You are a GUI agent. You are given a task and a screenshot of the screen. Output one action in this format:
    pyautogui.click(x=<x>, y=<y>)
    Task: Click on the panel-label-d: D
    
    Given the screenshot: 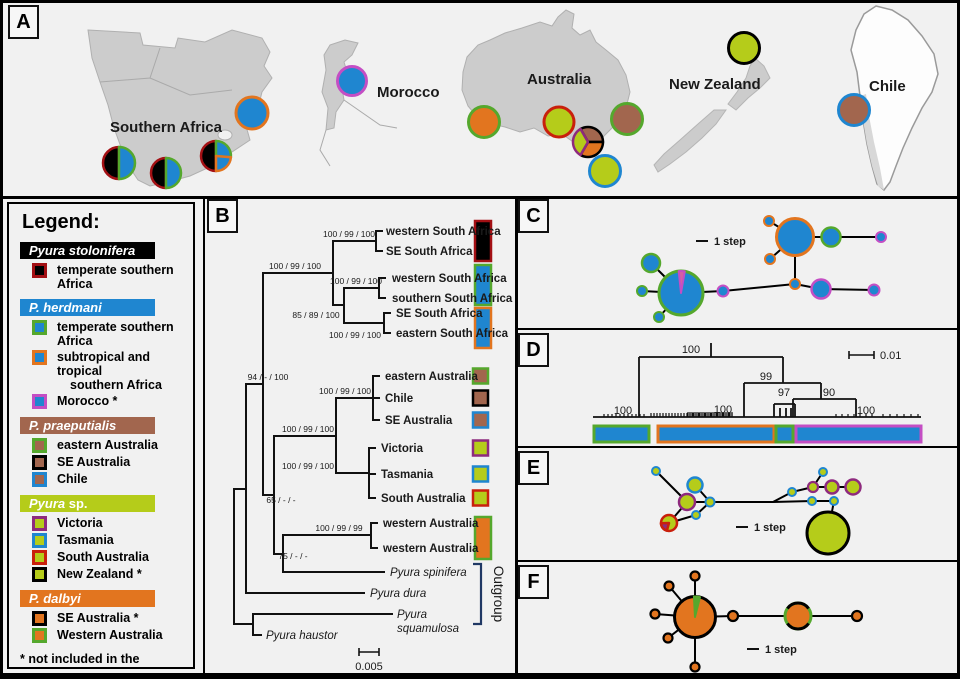 What is the action you would take?
    pyautogui.click(x=533, y=350)
    